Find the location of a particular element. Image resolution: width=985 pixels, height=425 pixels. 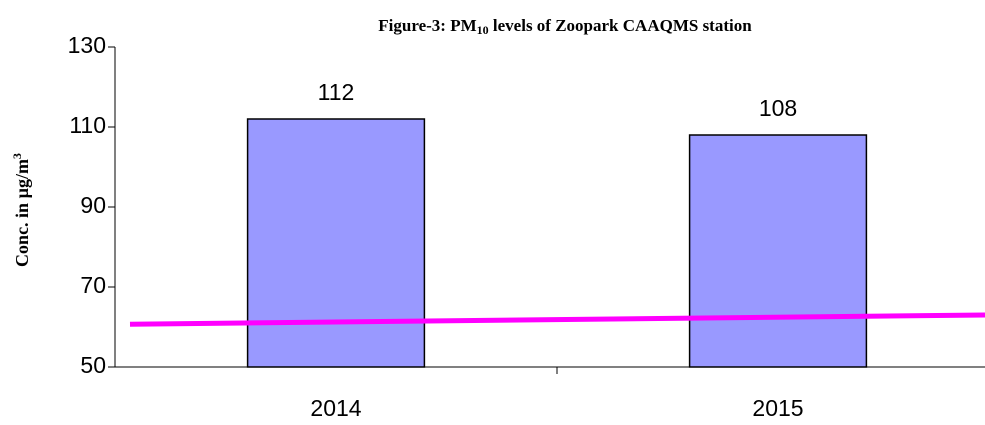

value-label: 112 is located at coordinates (336, 92).